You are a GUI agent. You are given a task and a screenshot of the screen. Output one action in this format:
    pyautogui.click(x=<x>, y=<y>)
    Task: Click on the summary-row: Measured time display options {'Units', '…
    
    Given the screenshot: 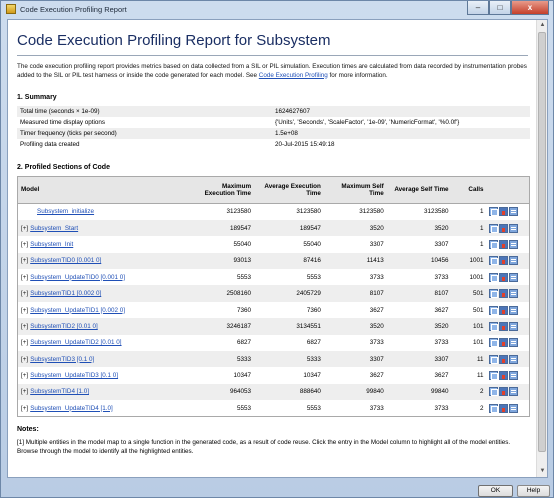 What is the action you would take?
    pyautogui.click(x=273, y=122)
    